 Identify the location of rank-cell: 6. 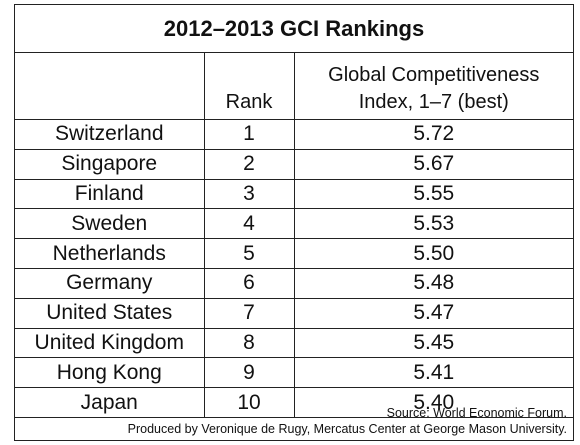
(249, 283).